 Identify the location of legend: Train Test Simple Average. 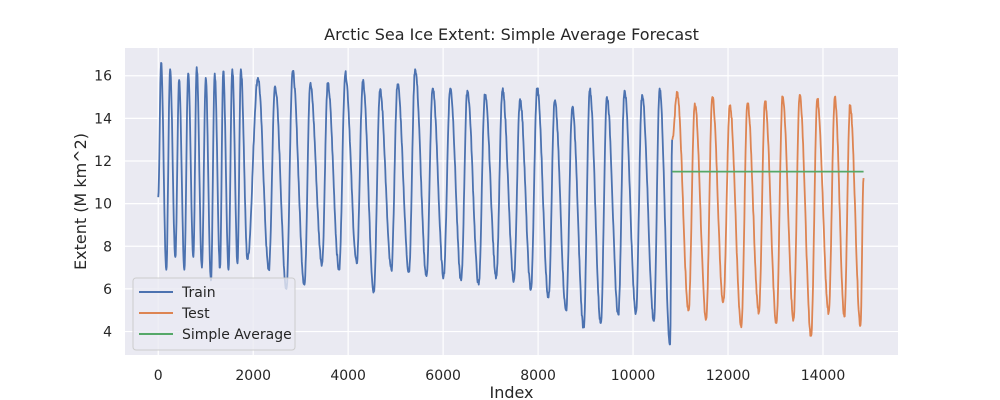
(214, 314).